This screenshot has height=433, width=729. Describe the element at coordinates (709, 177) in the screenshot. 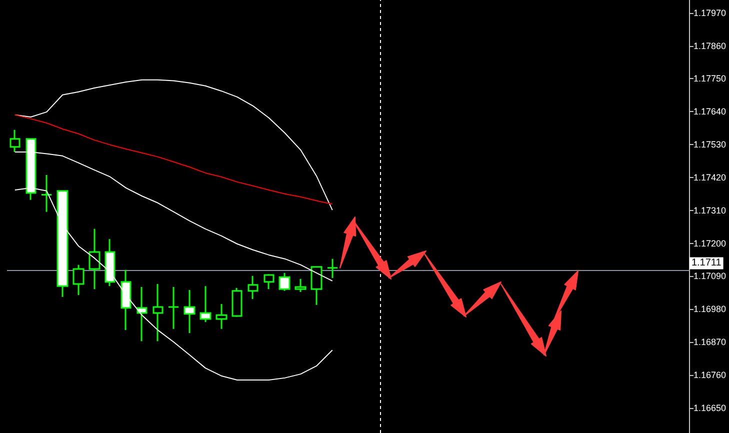

I see `y-tick-label: 1.17420` at that location.